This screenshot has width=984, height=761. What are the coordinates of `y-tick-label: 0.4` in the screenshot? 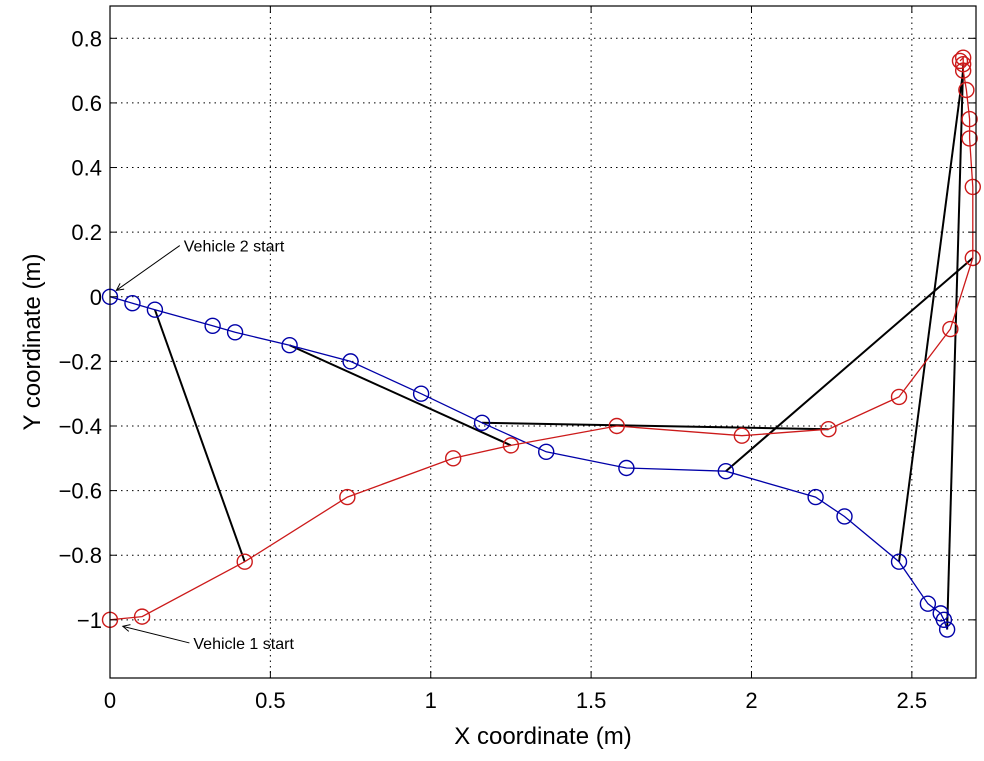 It's located at (86, 168).